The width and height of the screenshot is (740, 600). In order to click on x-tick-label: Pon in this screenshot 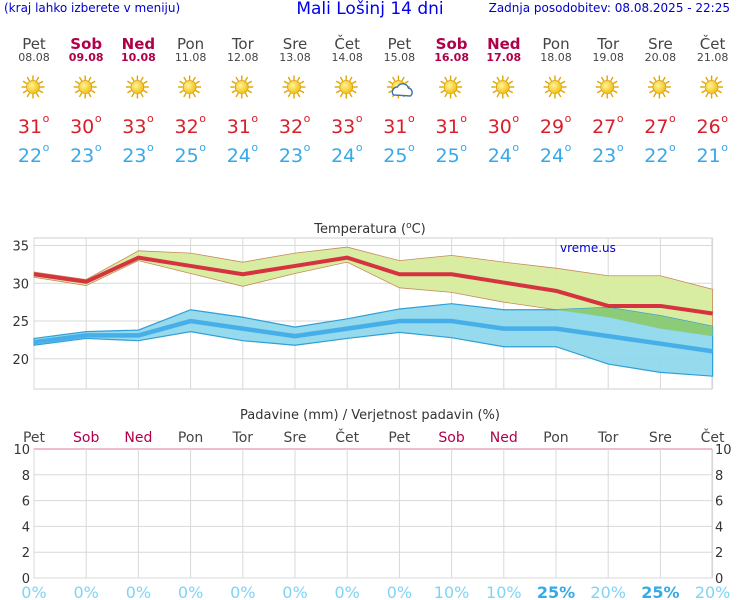, I will do `click(190, 438)`.